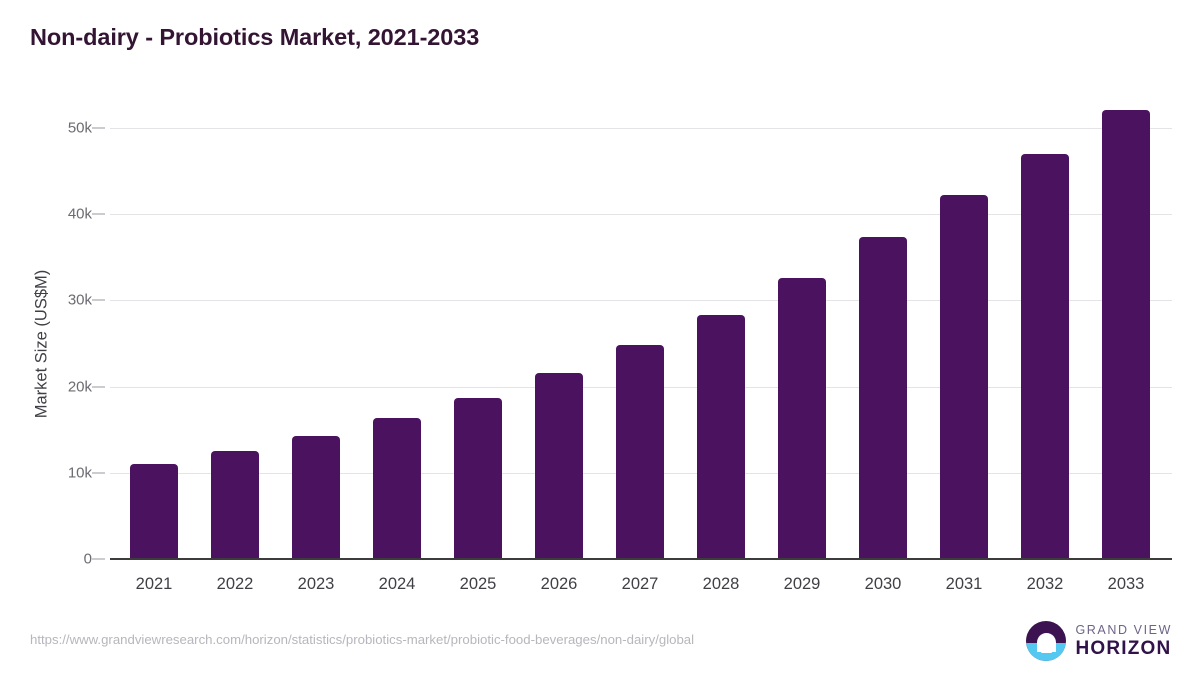 The width and height of the screenshot is (1200, 675). I want to click on x-axis-tick-label: 2029, so click(802, 584).